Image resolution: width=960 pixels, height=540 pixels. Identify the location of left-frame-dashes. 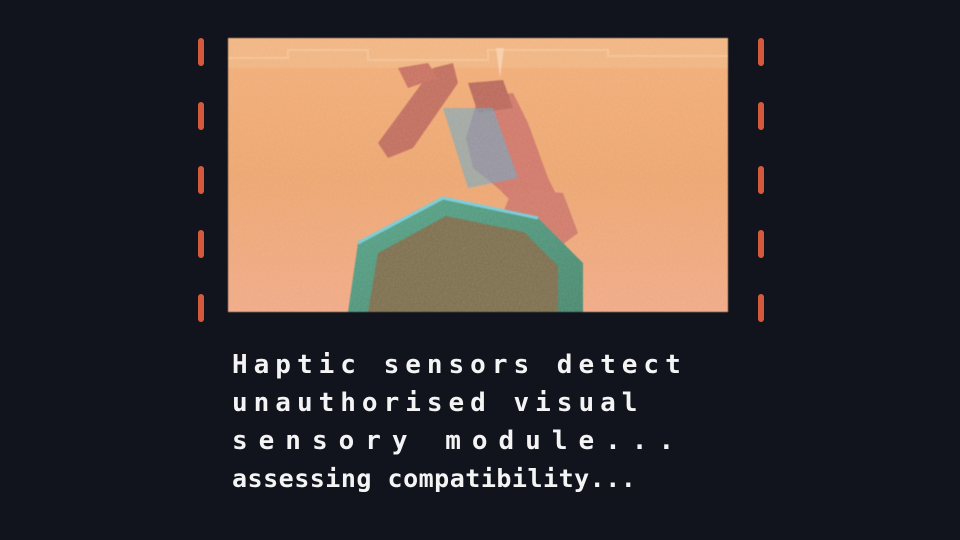
(201, 180).